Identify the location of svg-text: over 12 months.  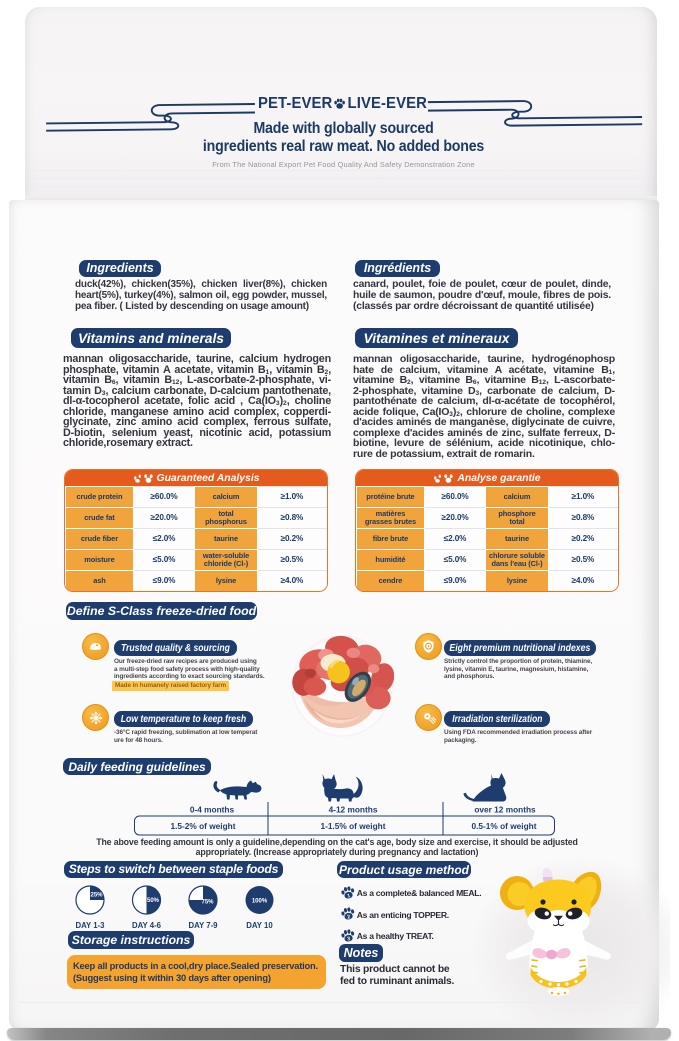
(505, 810).